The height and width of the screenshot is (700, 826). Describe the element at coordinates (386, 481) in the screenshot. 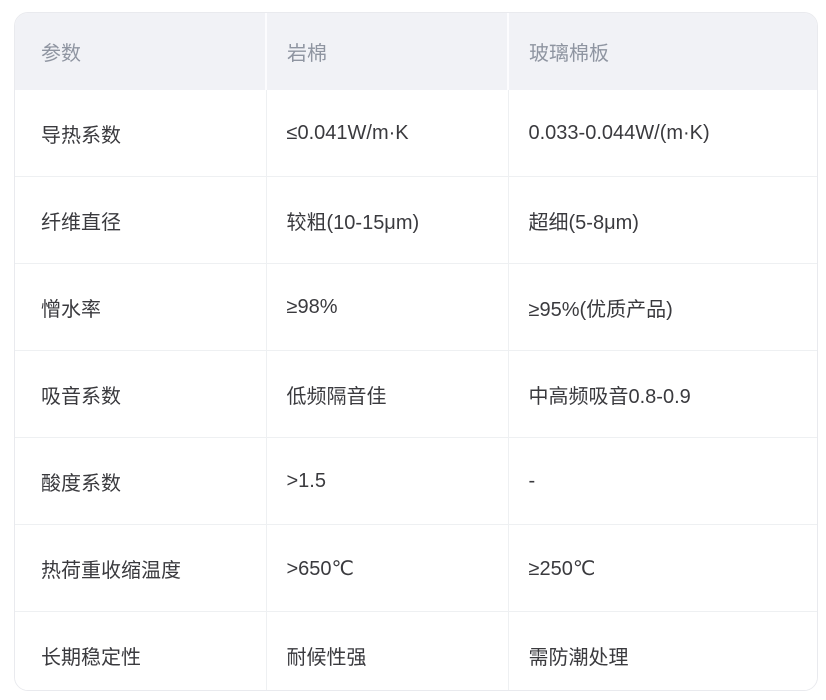

I see `cell-rock-wool: >1.5` at that location.